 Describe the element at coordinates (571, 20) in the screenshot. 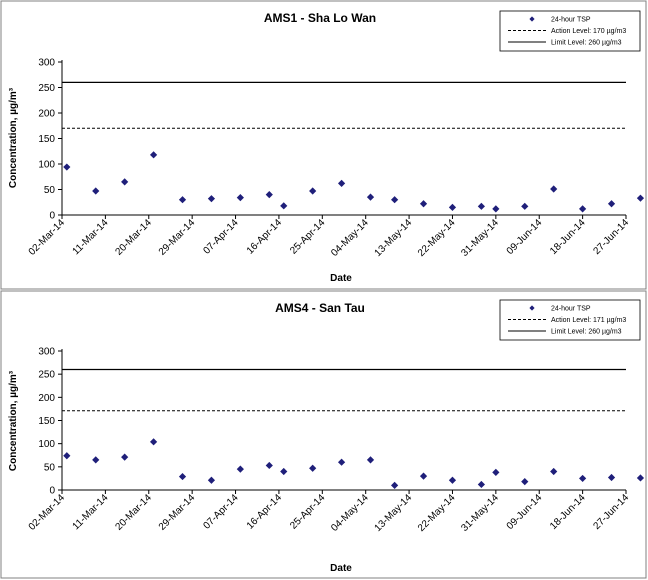

I see `legend-label: 24-hour TSP` at that location.